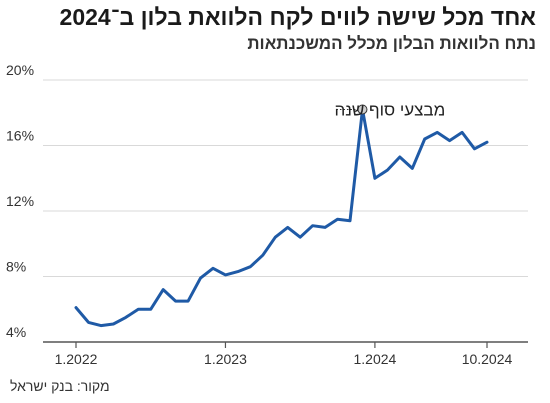 The image size is (550, 403). Describe the element at coordinates (20, 70) in the screenshot. I see `y-tick-label: 20%` at that location.